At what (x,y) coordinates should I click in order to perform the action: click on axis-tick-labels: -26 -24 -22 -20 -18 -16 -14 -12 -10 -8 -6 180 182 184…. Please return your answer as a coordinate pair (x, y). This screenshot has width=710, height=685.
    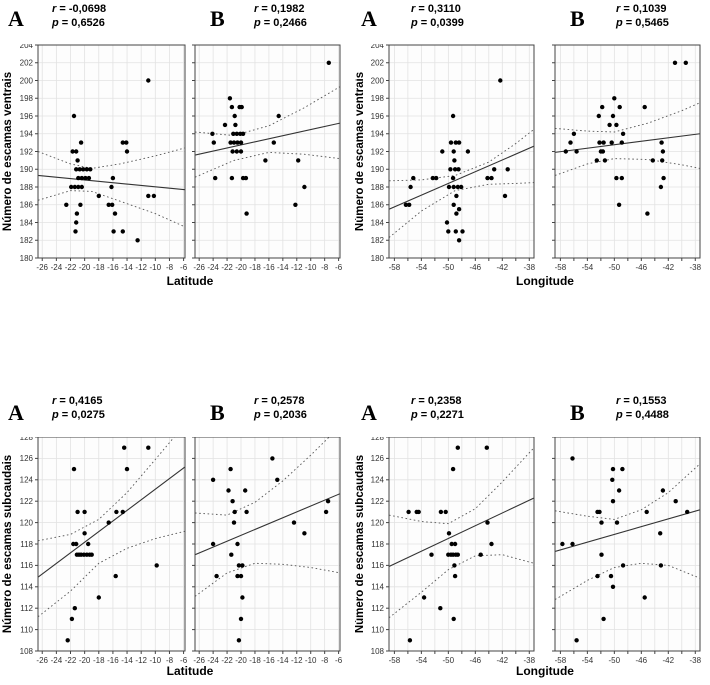
    Looking at the image, I should click on (104, 158).